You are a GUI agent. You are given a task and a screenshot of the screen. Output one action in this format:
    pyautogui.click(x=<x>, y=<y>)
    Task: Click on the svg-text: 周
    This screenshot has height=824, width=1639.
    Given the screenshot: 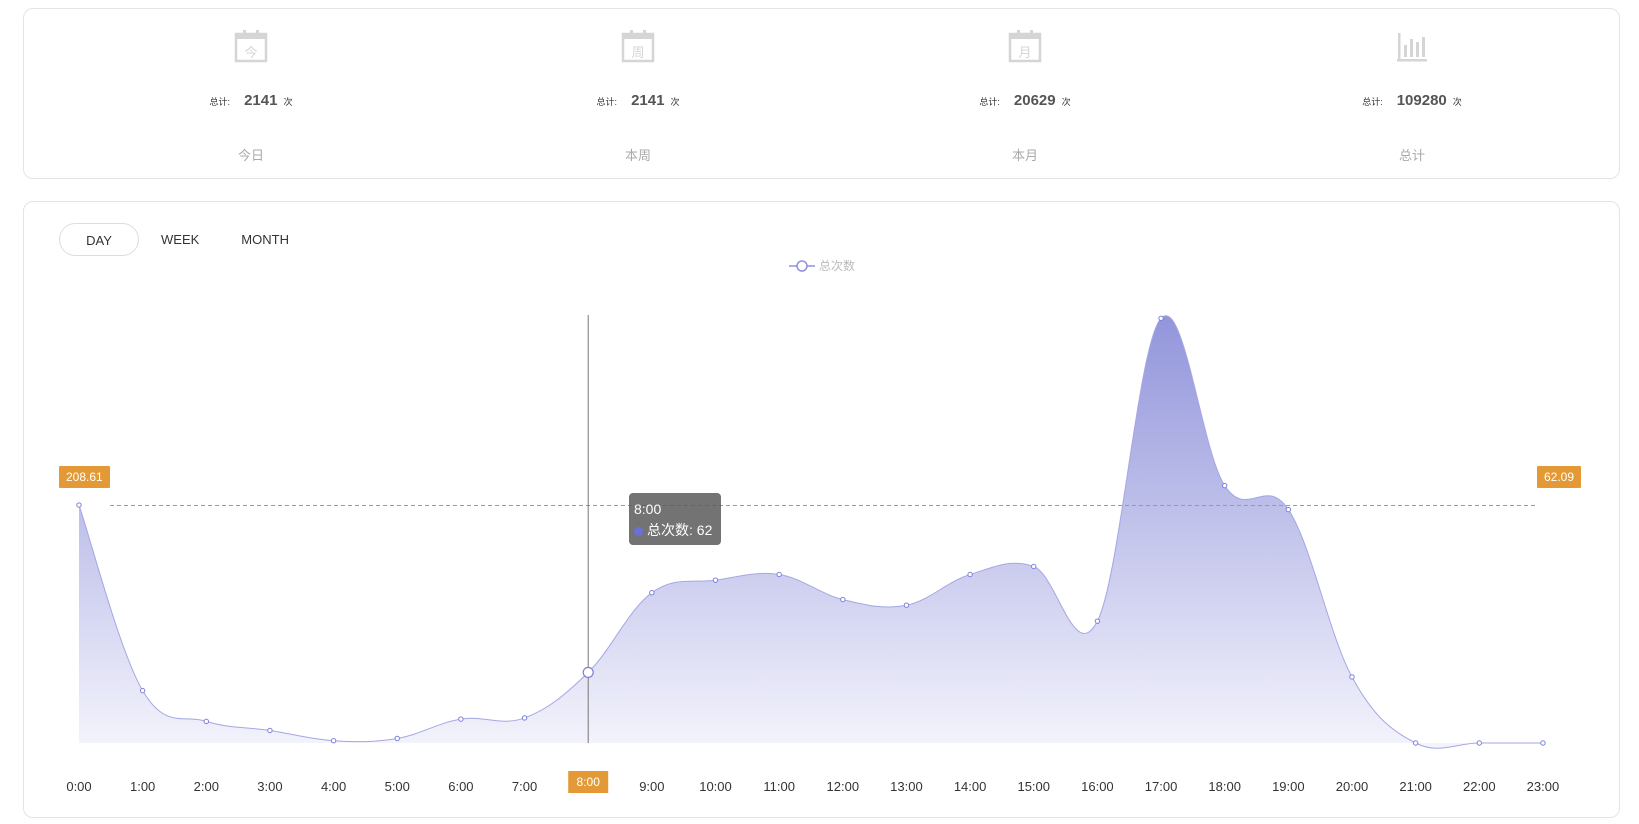 What is the action you would take?
    pyautogui.click(x=637, y=53)
    